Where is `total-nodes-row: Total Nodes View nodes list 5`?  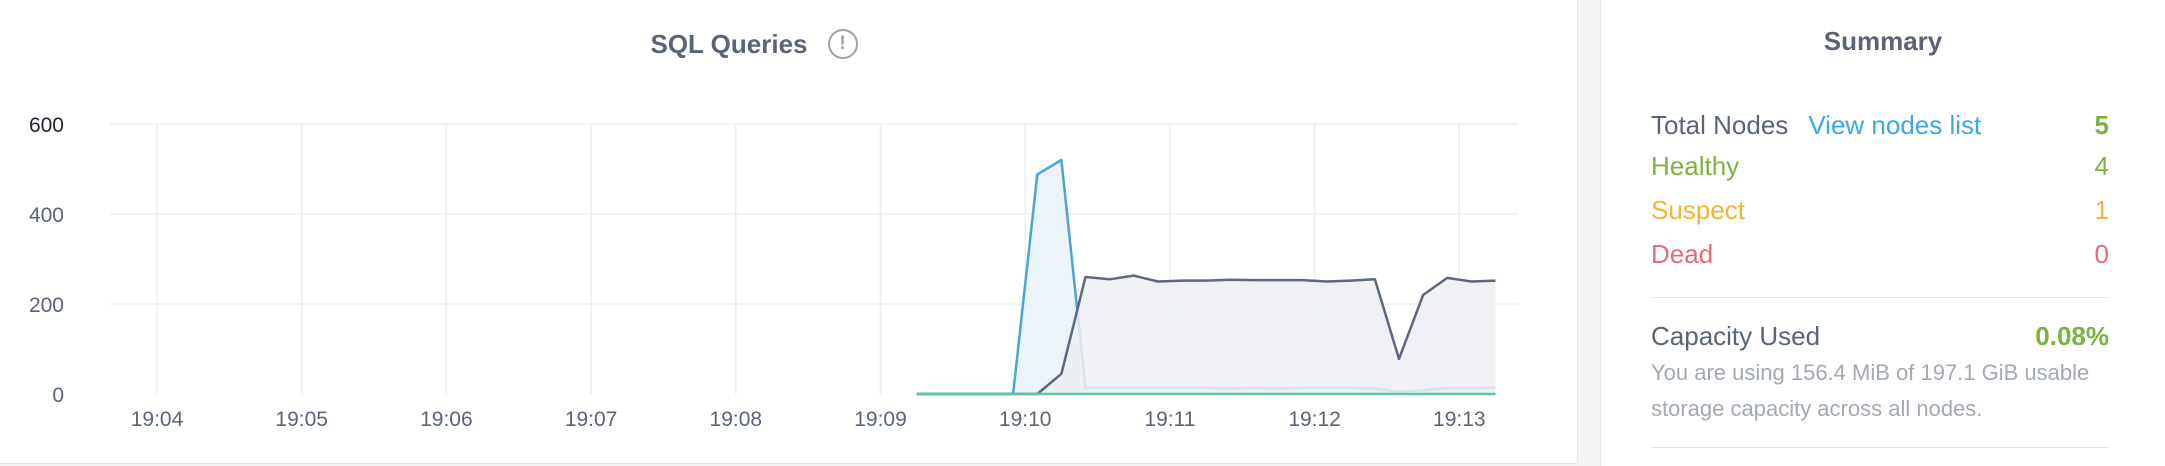 total-nodes-row: Total Nodes View nodes list 5 is located at coordinates (1880, 125).